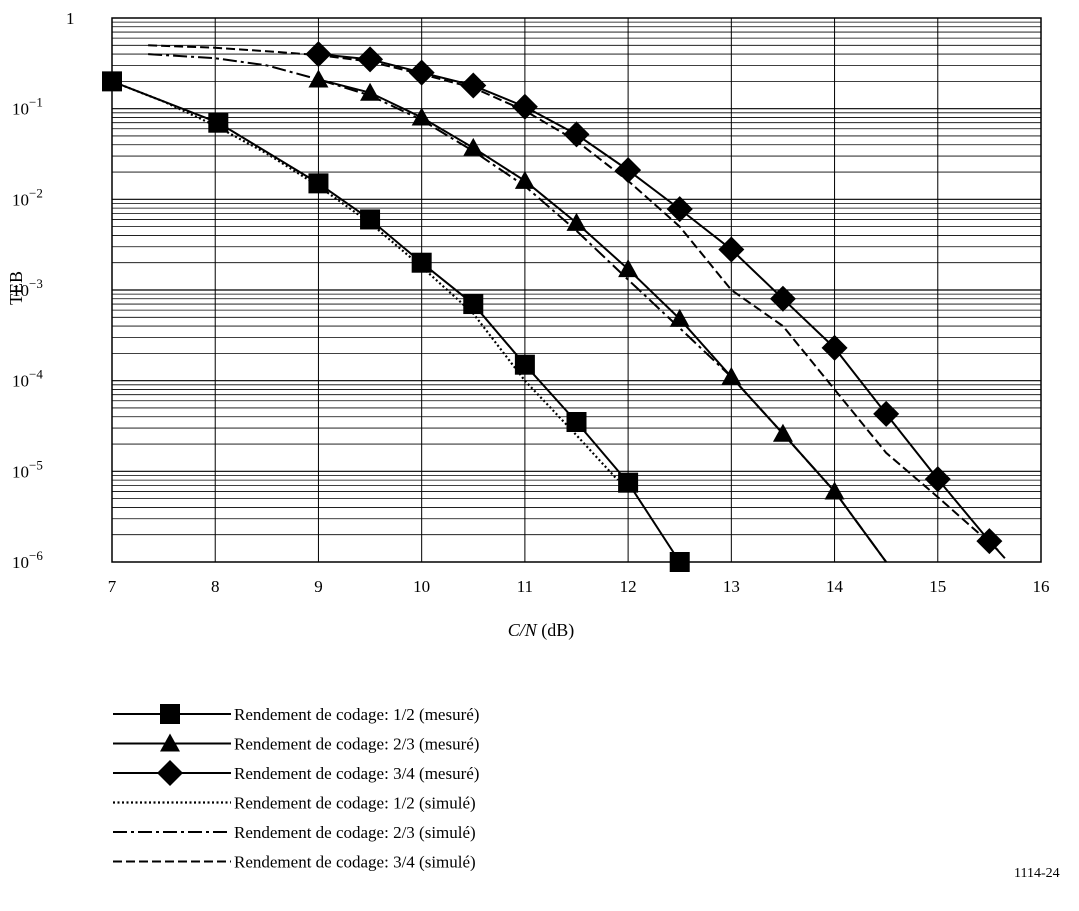 The image size is (1079, 911). Describe the element at coordinates (628, 586) in the screenshot. I see `x-tick-label: 12` at that location.